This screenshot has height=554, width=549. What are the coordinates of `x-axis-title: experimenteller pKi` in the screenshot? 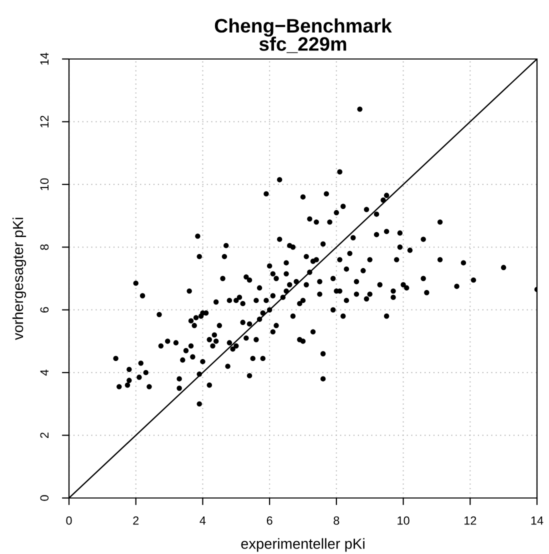 It's located at (302, 545).